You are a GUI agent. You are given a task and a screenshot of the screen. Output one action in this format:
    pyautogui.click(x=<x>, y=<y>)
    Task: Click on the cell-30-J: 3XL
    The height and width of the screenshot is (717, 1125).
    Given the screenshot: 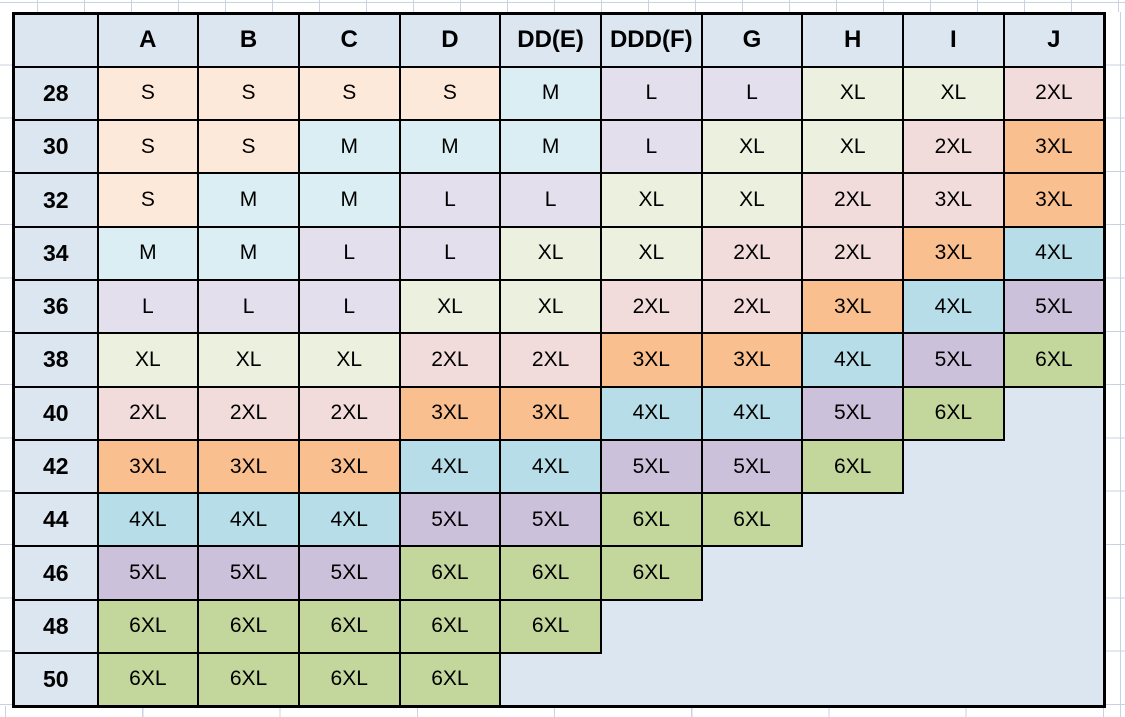 What is the action you would take?
    pyautogui.click(x=1054, y=147)
    